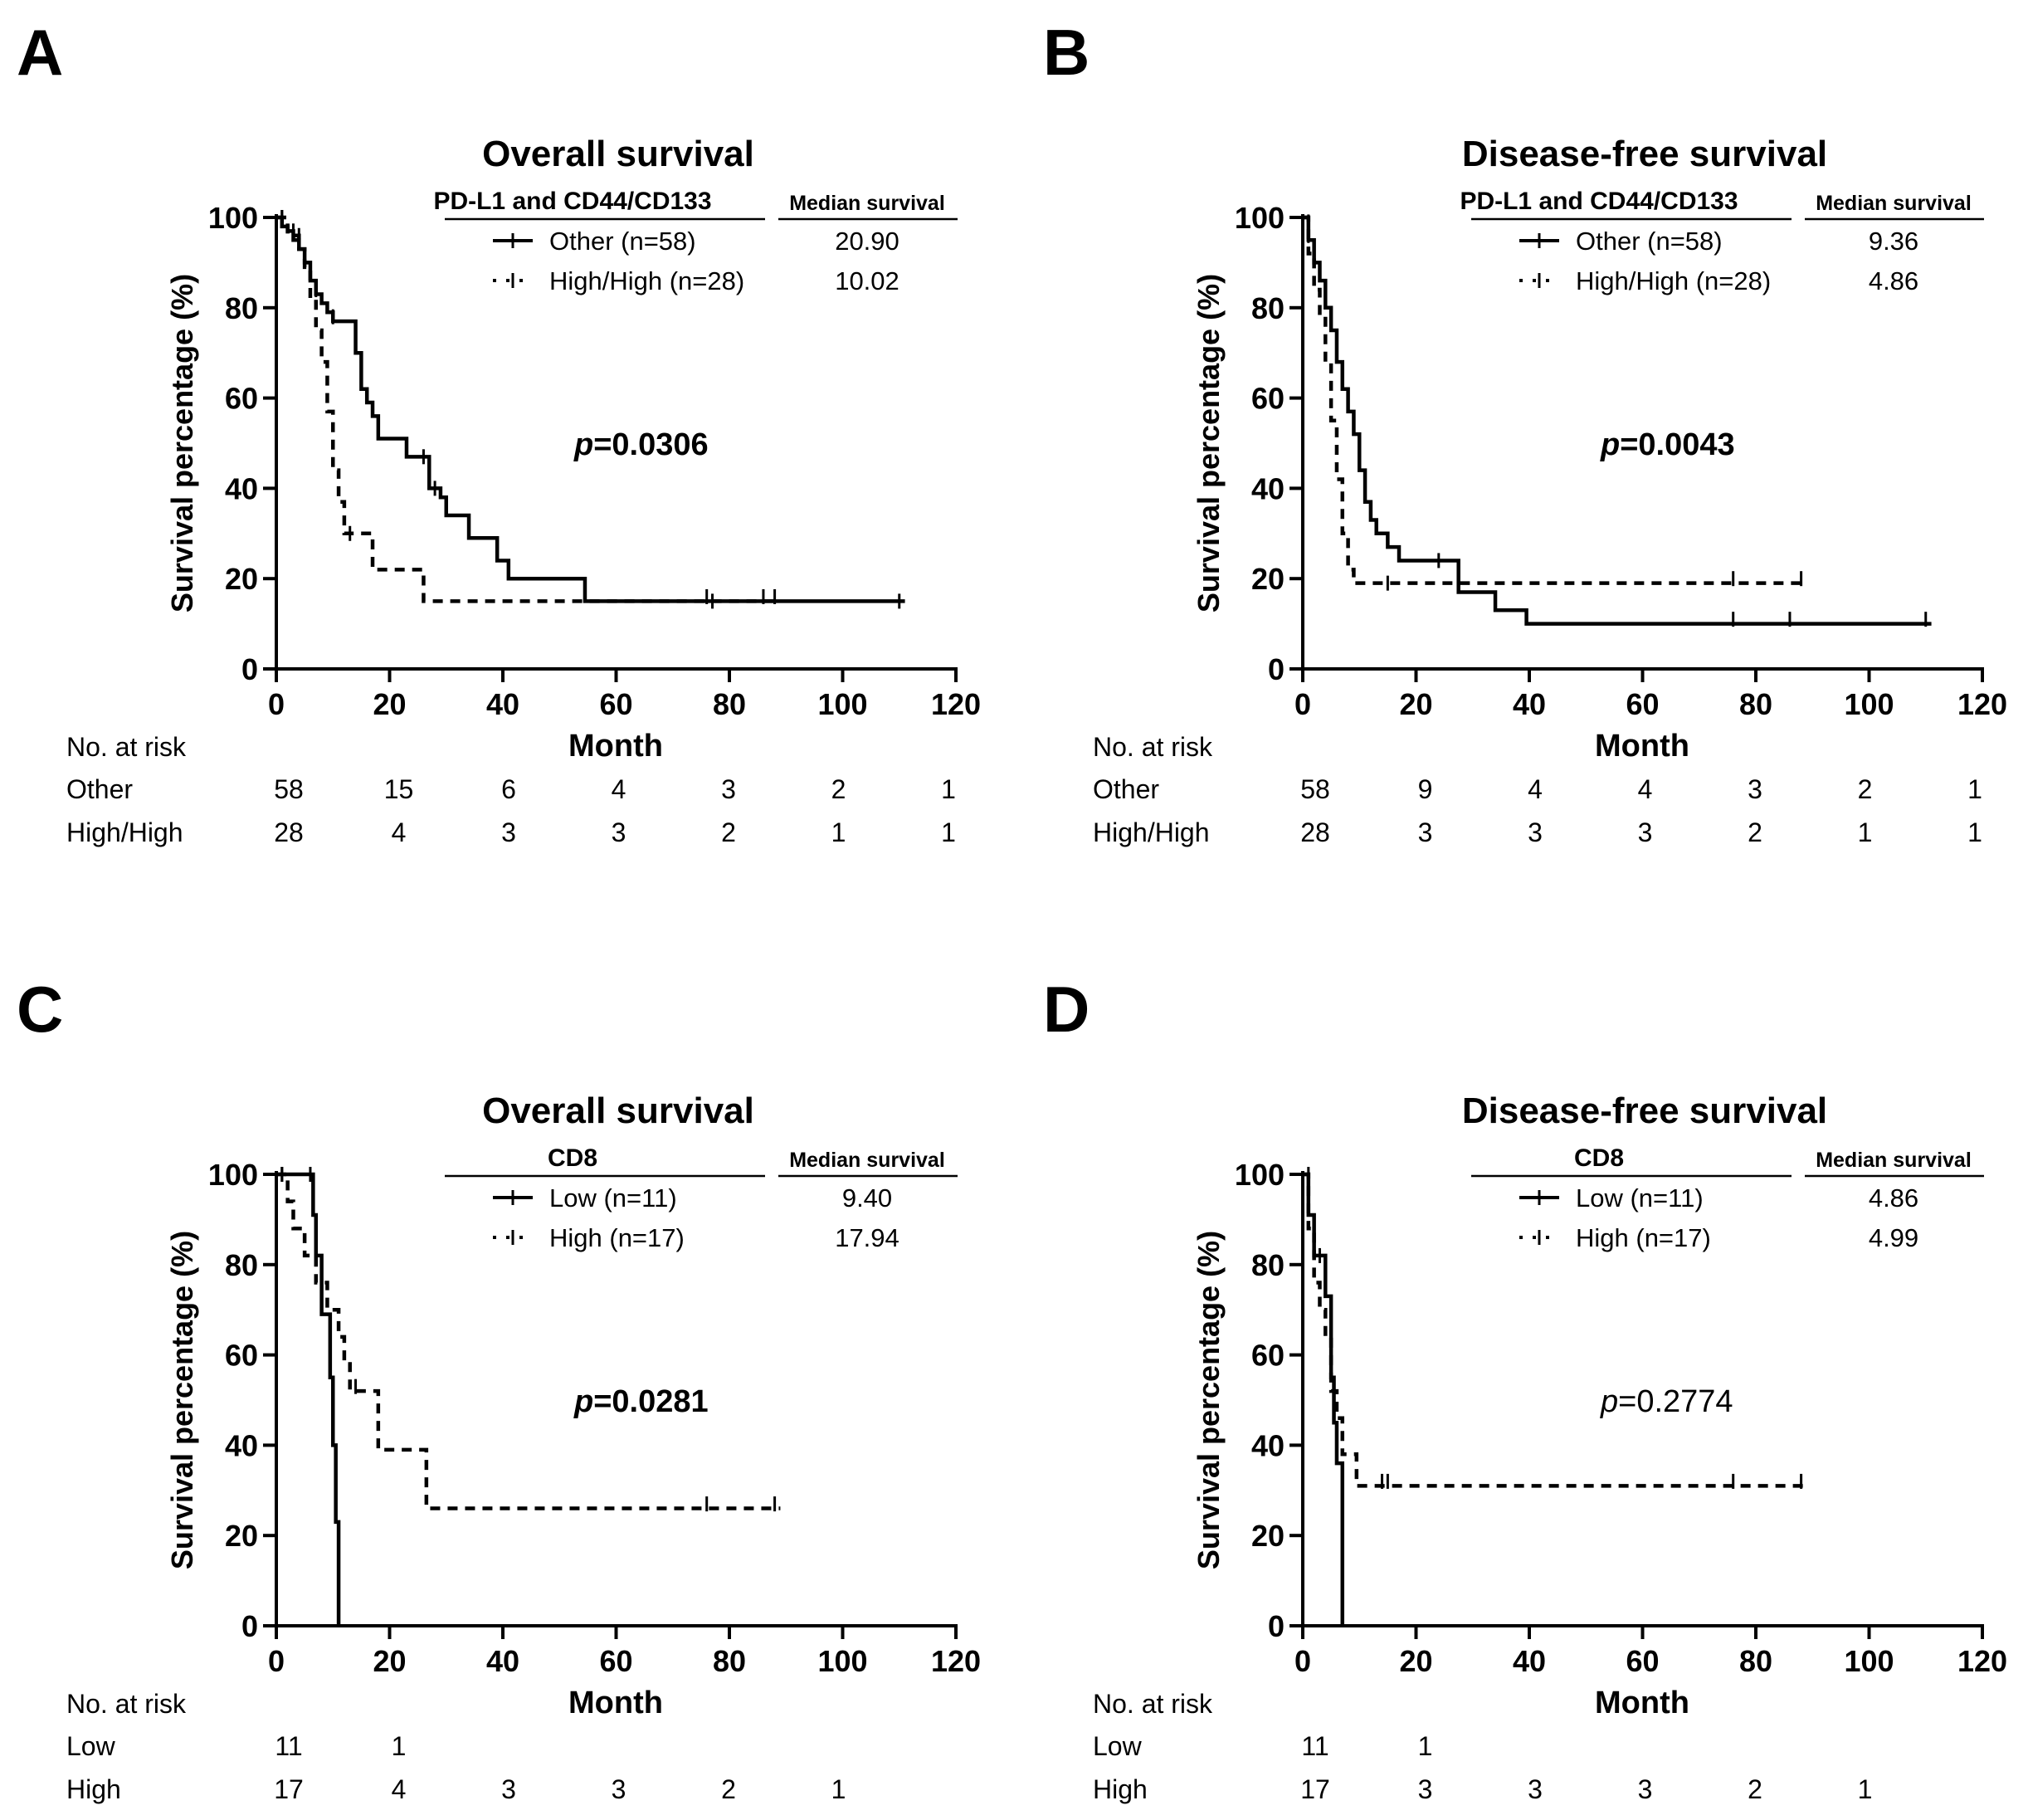  I want to click on median-value-High: 17.94, so click(867, 1237).